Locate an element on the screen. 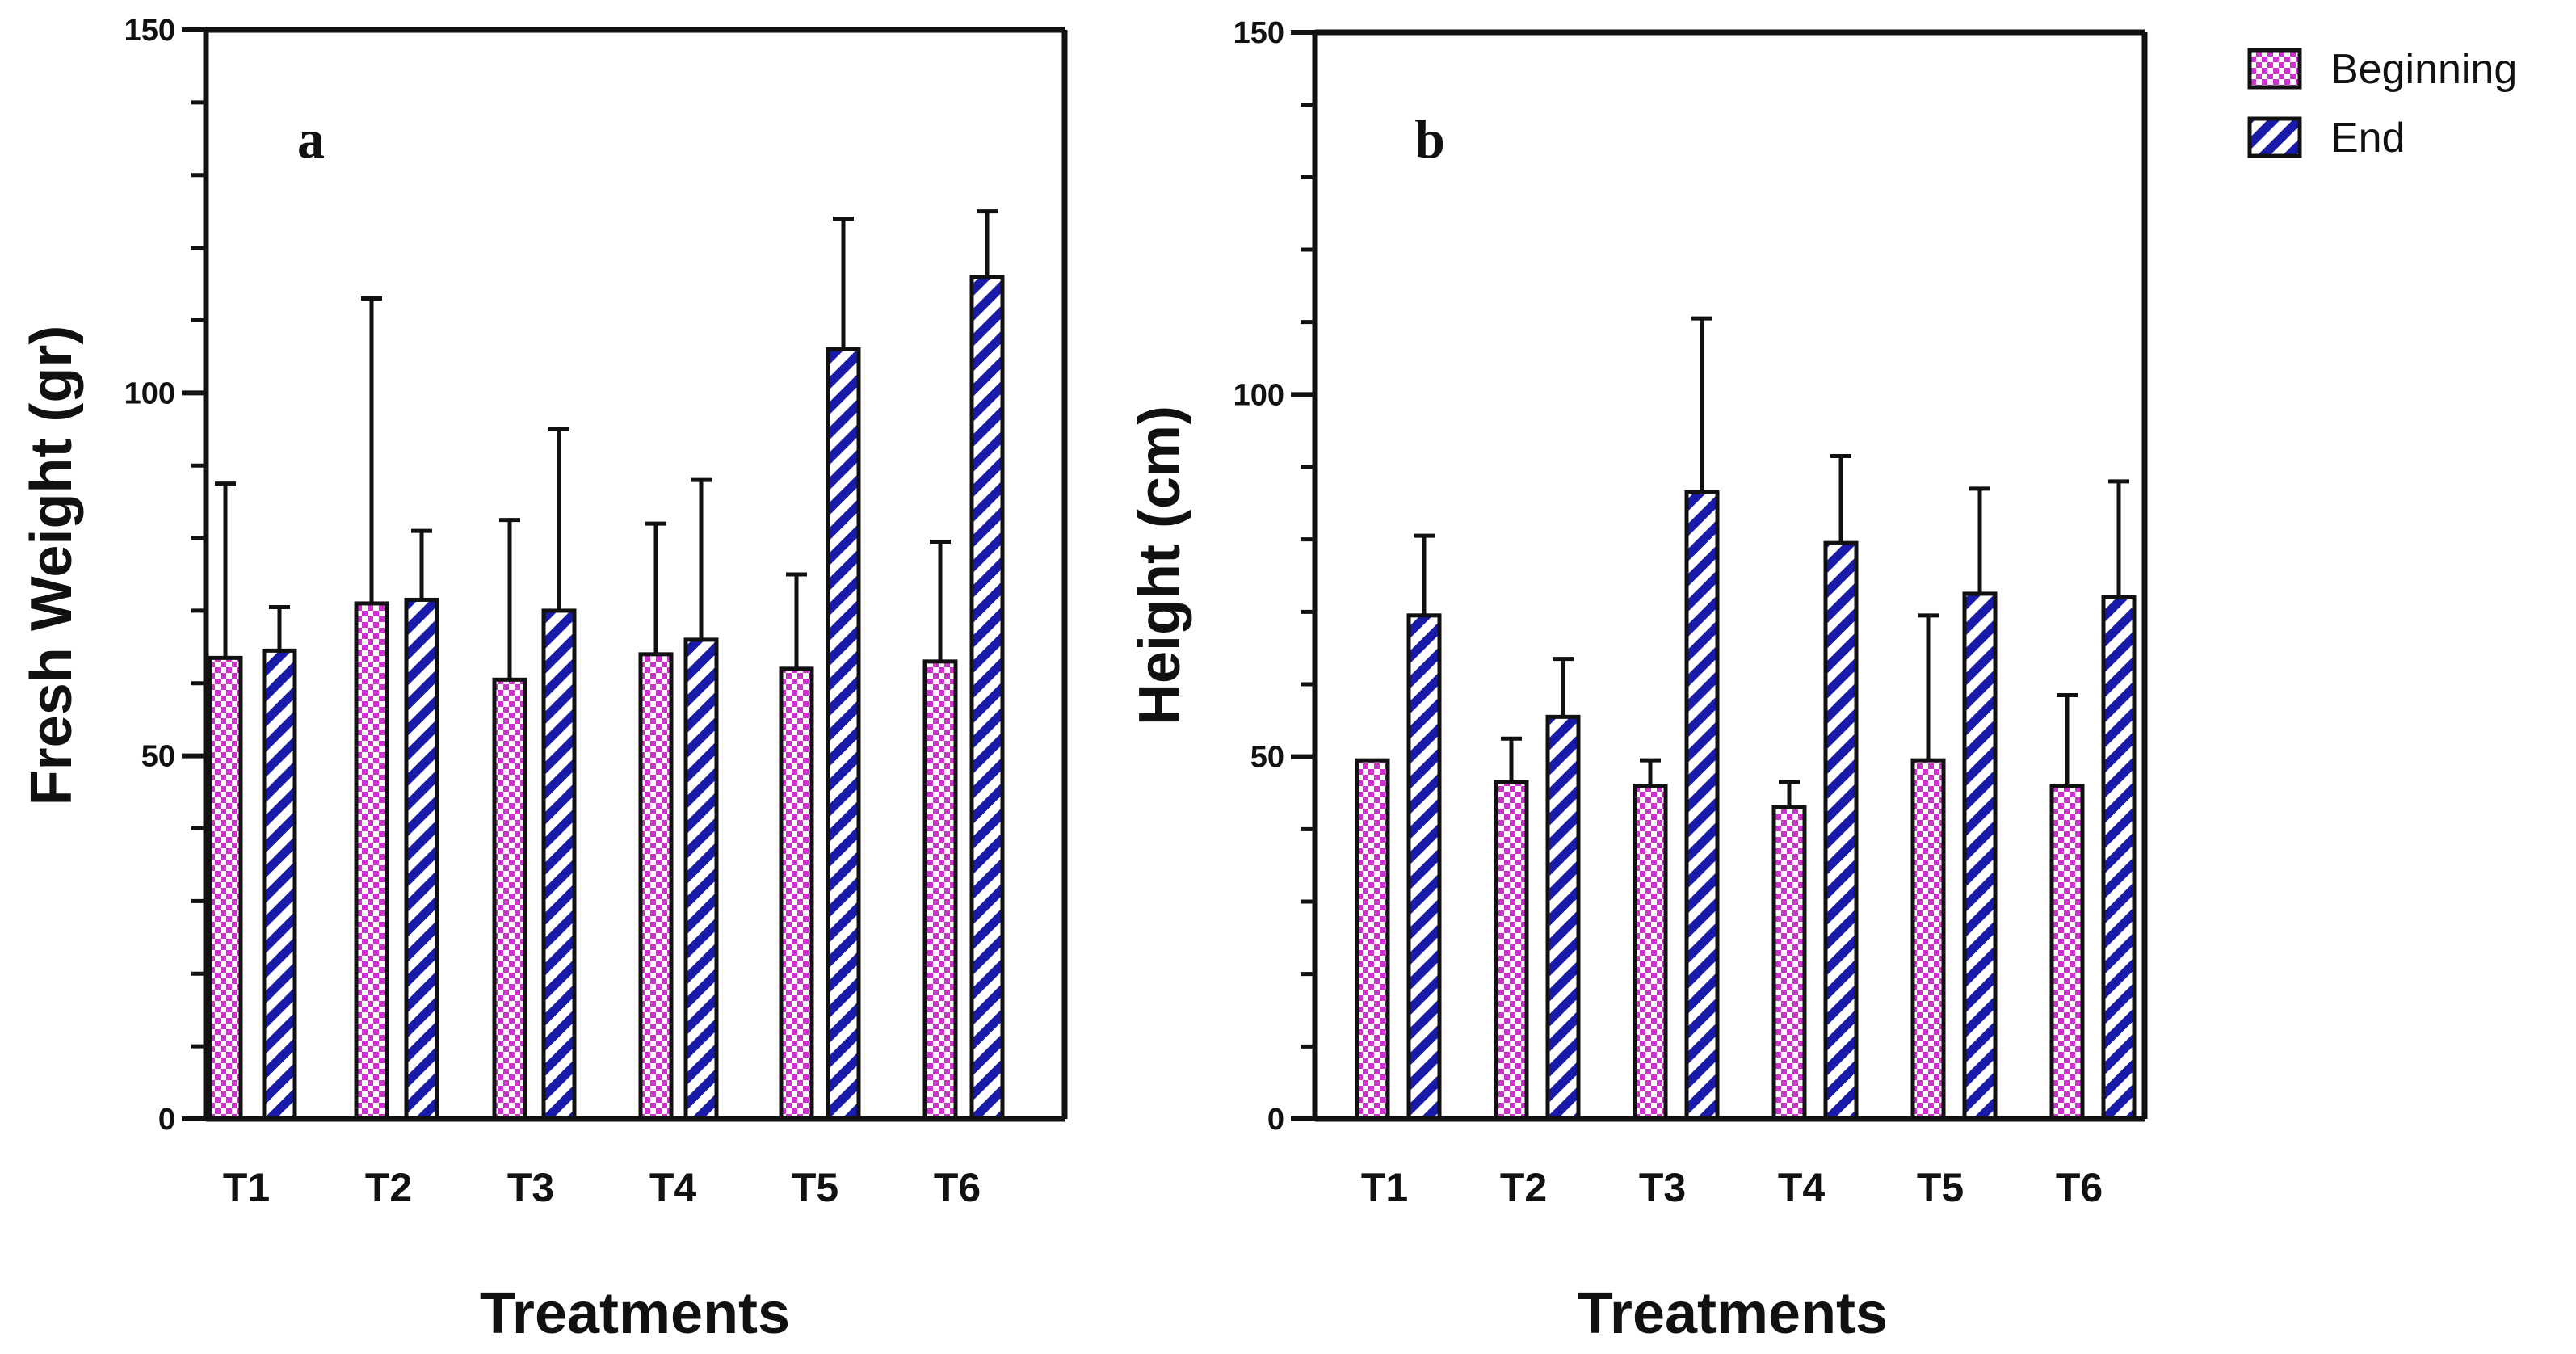 This screenshot has width=2576, height=1354. legend-label-end: End is located at coordinates (2368, 138).